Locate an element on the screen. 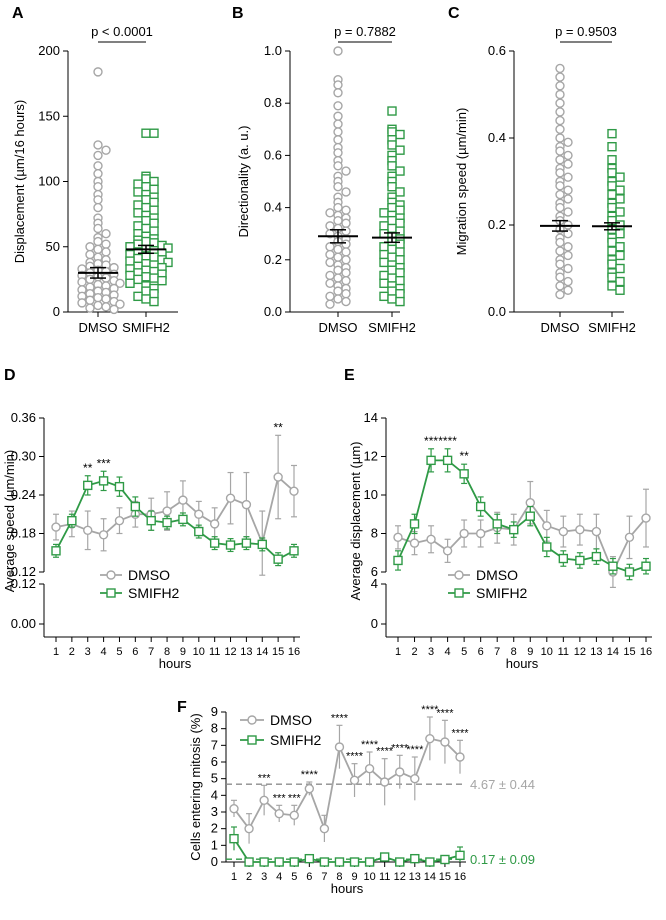 The height and width of the screenshot is (920, 666). x-tick-label: 8 is located at coordinates (167, 652).